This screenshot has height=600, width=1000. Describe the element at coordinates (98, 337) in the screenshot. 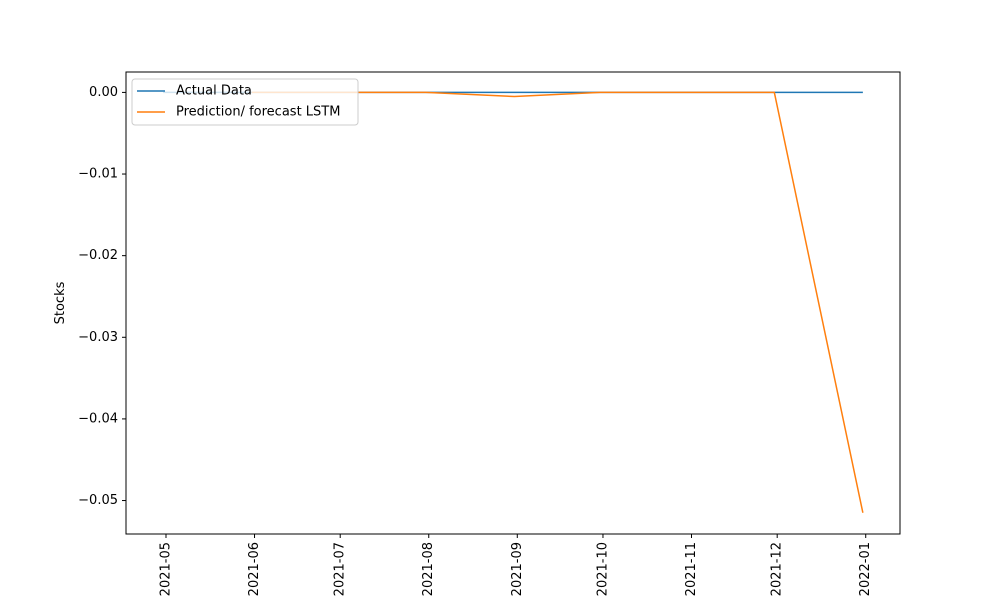

I see `y-tick-label: −0.03` at that location.